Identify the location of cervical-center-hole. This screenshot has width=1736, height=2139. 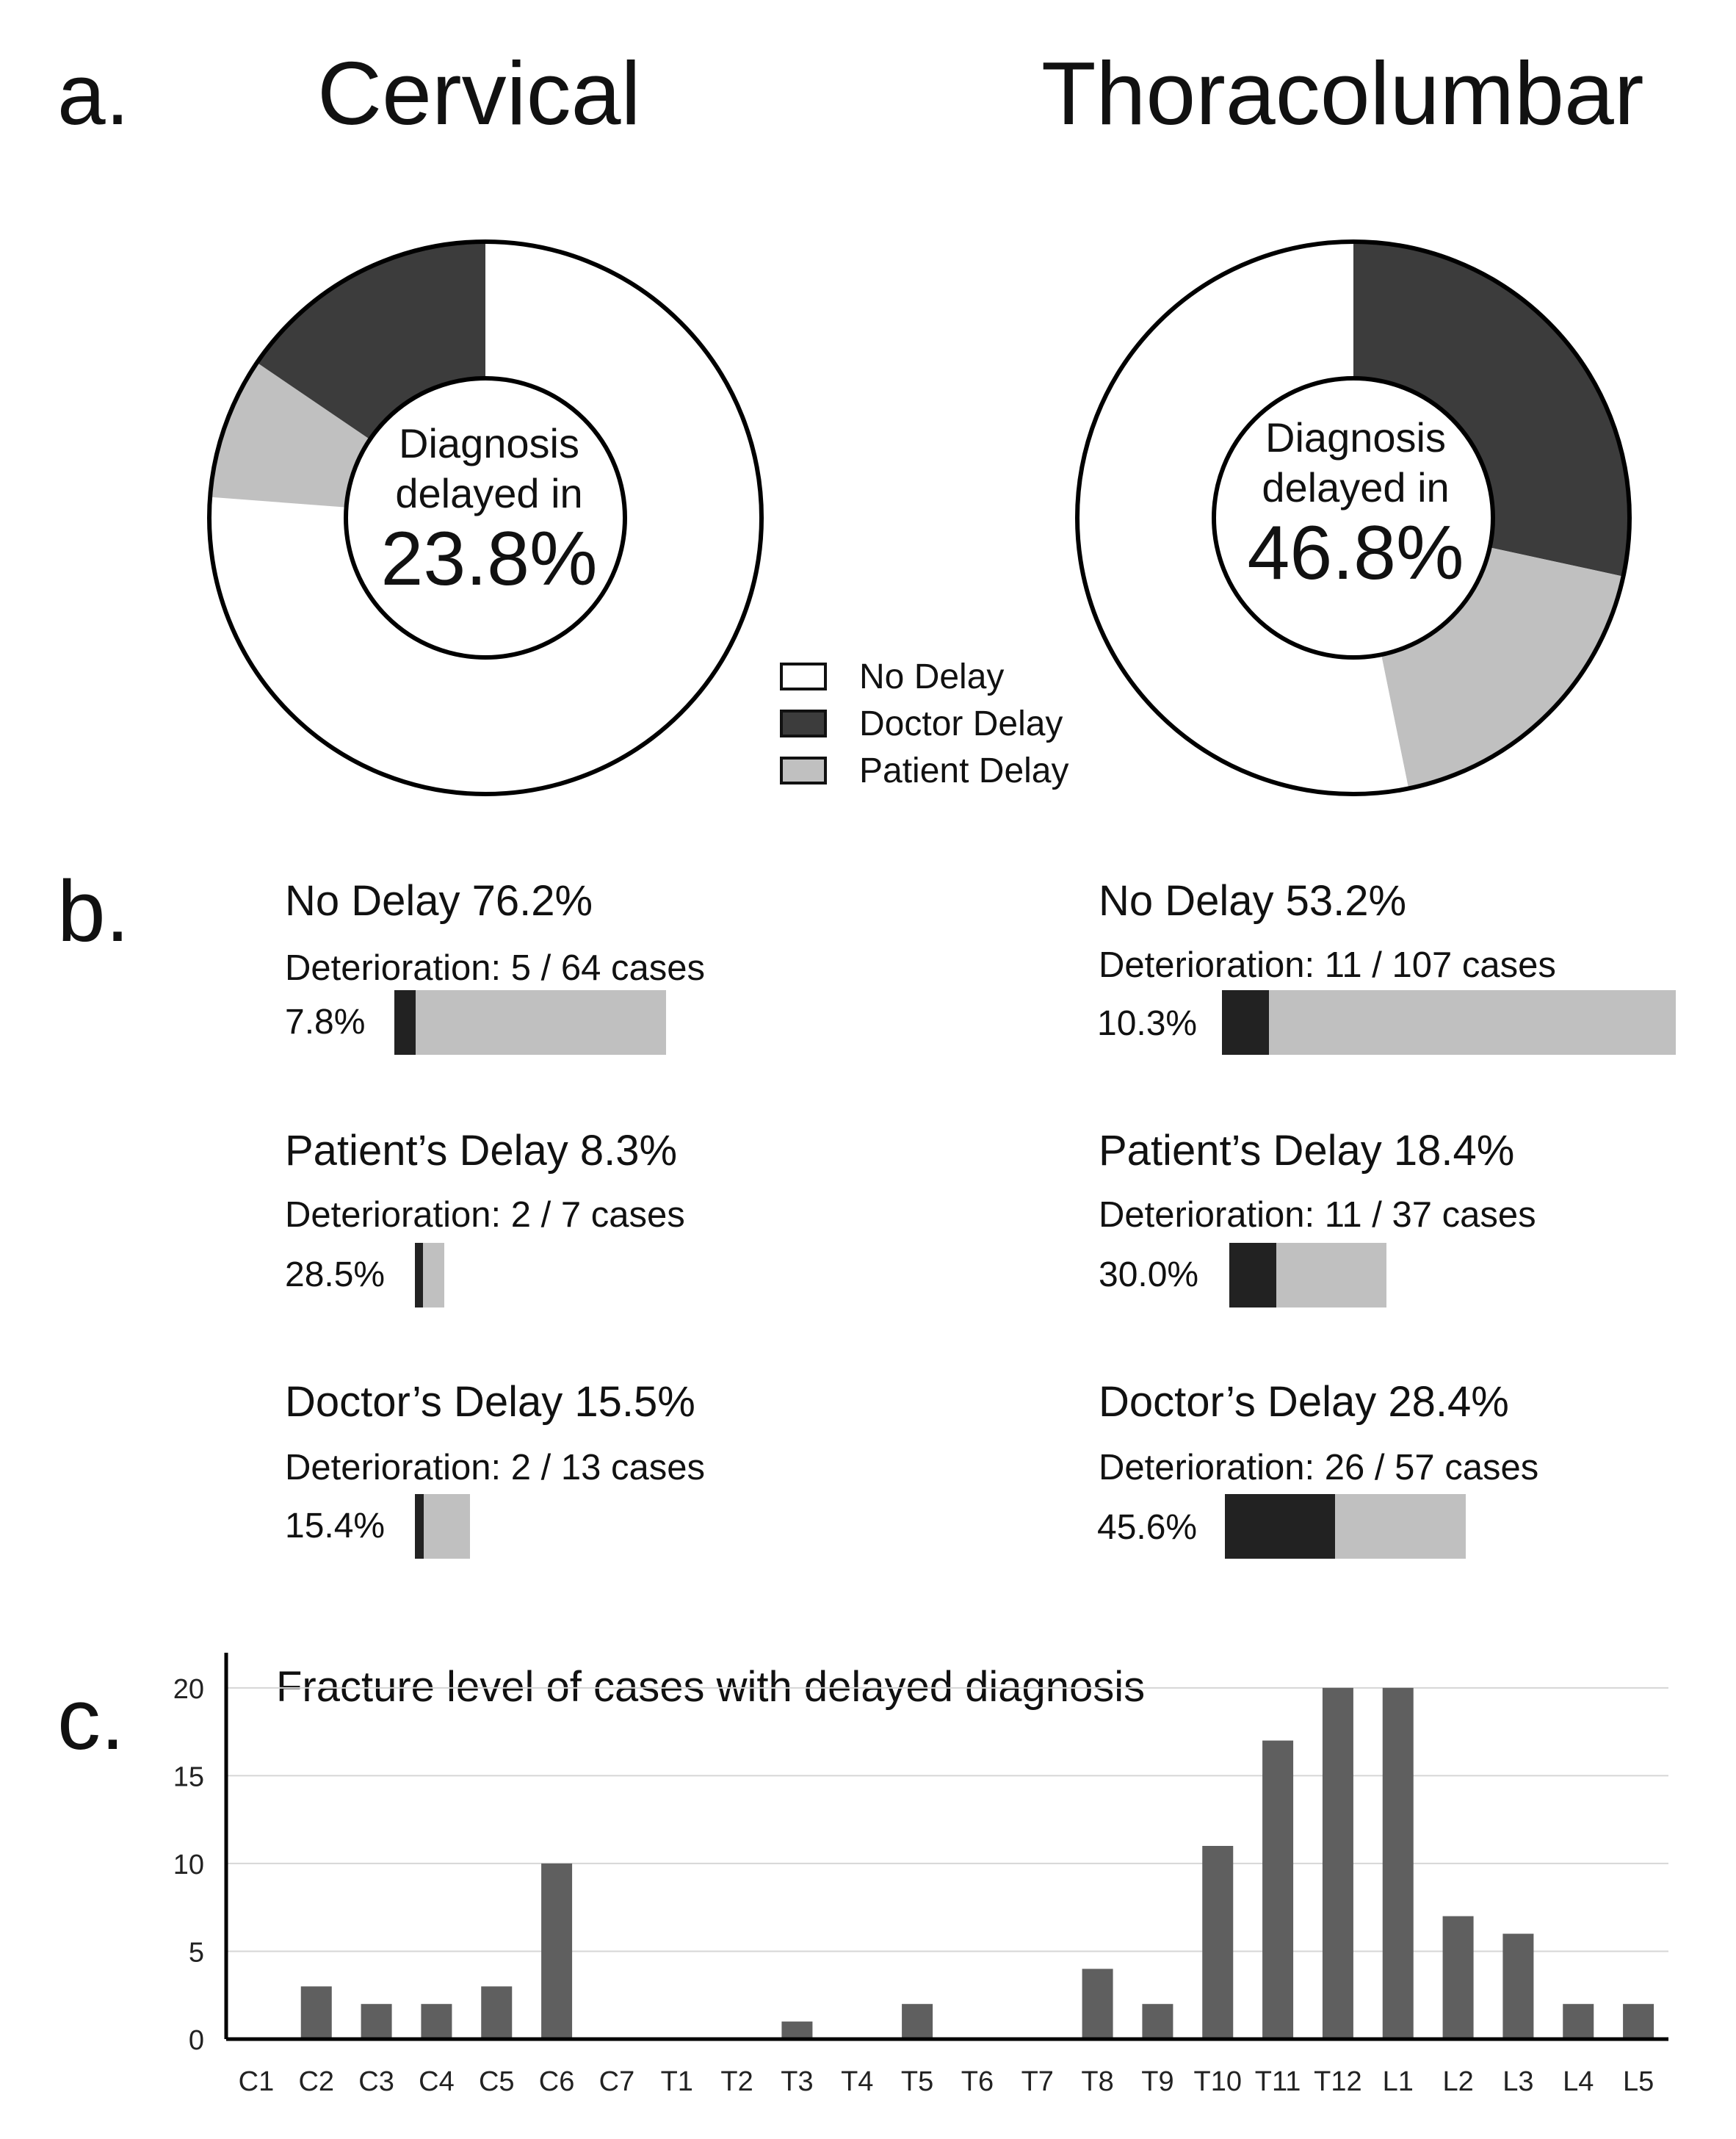
(485, 518).